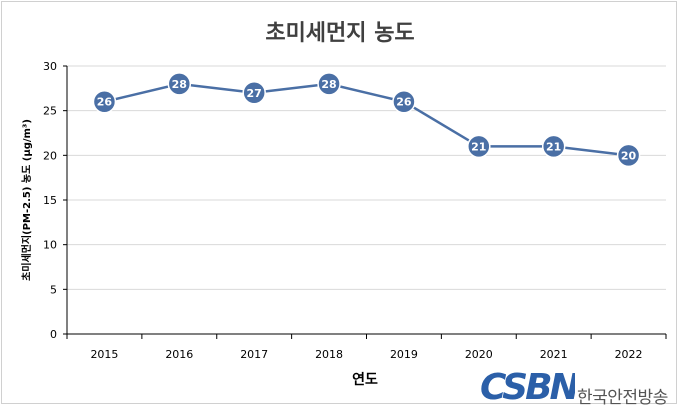 This screenshot has width=680, height=408. What do you see at coordinates (53, 334) in the screenshot?
I see `y-tick-label: 0` at bounding box center [53, 334].